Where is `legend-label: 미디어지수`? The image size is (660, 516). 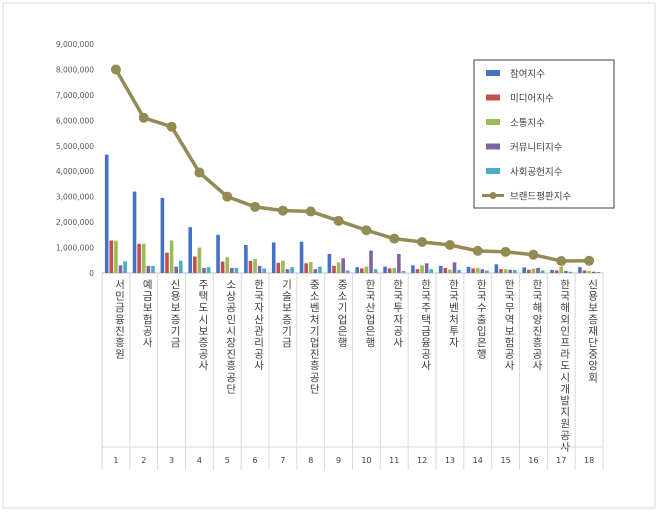 legend-label: 미디어지수 is located at coordinates (532, 99).